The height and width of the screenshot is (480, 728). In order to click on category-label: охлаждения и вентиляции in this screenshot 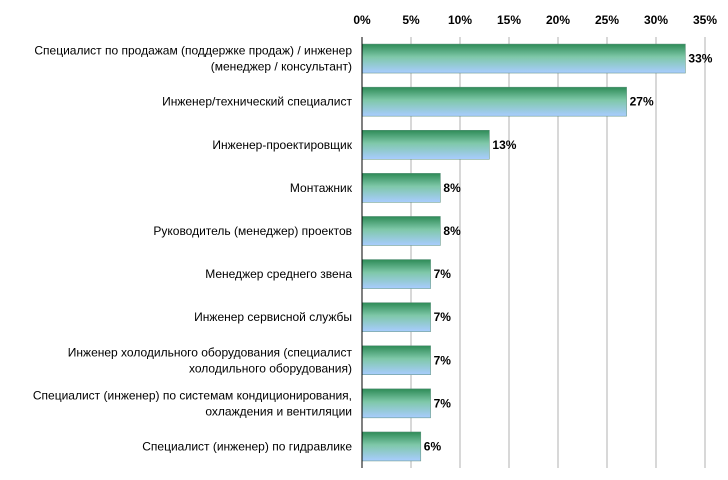, I will do `click(278, 411)`.